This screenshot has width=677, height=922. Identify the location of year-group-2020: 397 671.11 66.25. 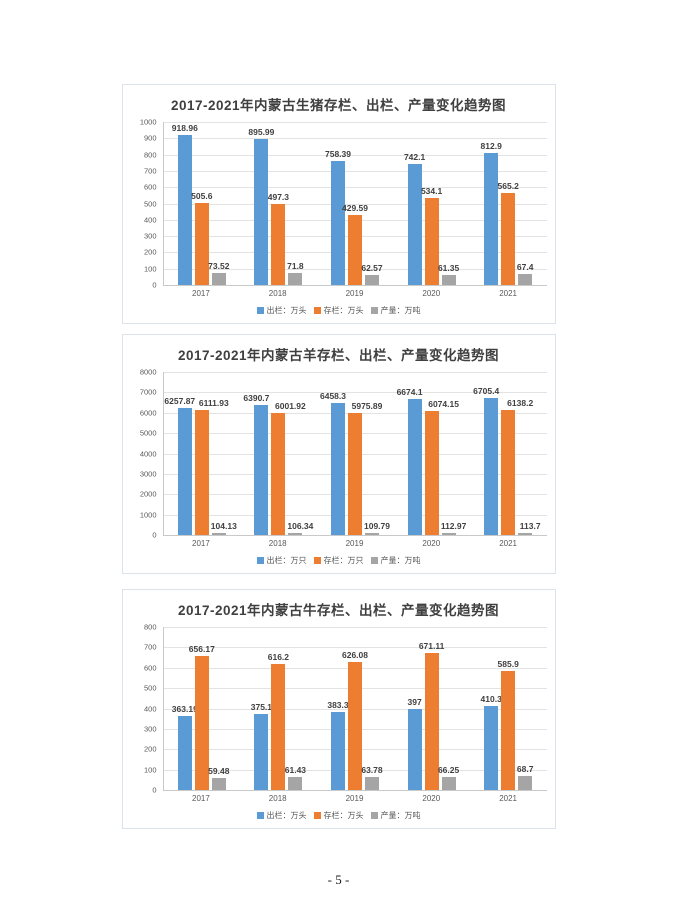
(431, 708).